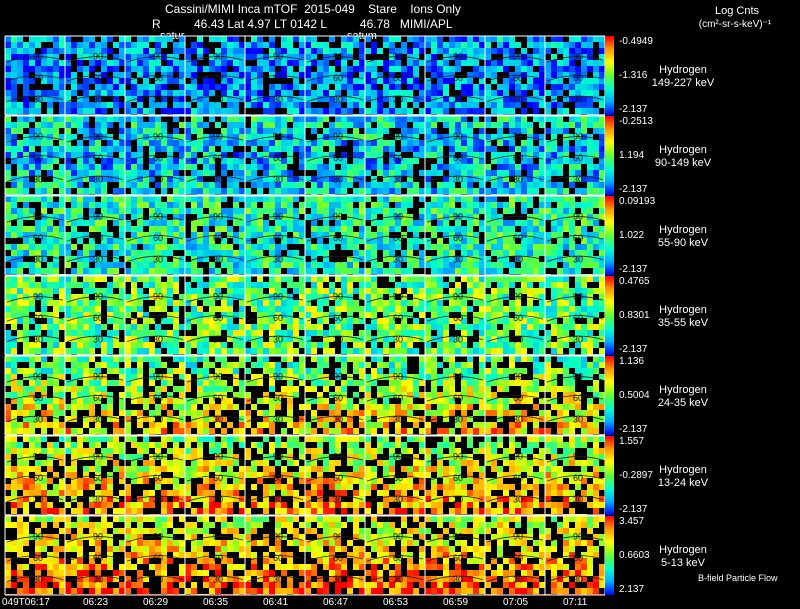  Describe the element at coordinates (636, 41) in the screenshot. I see `colorbar-max-label: -0.4949` at that location.